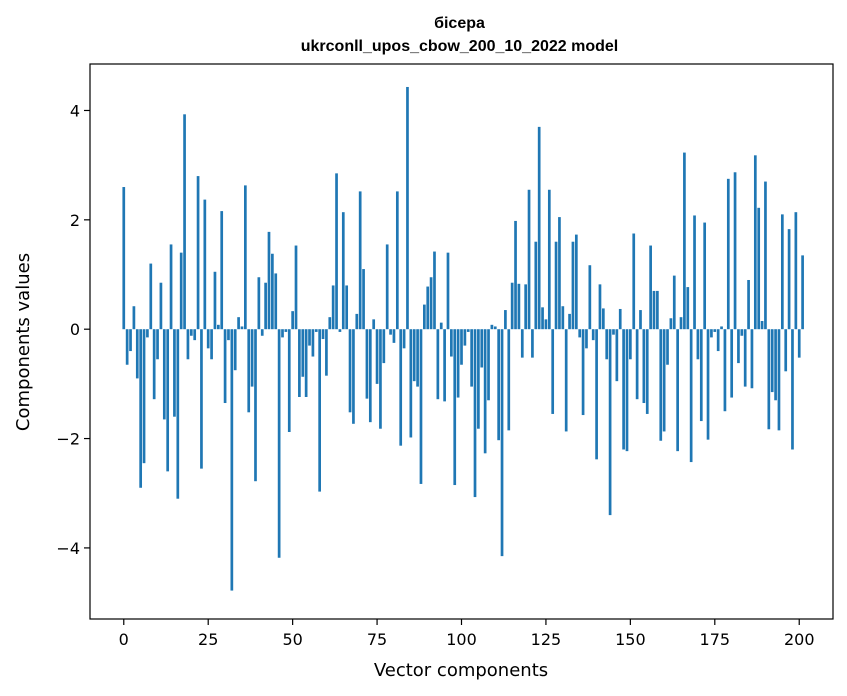  I want to click on y-axis-label: Components values, so click(23, 342).